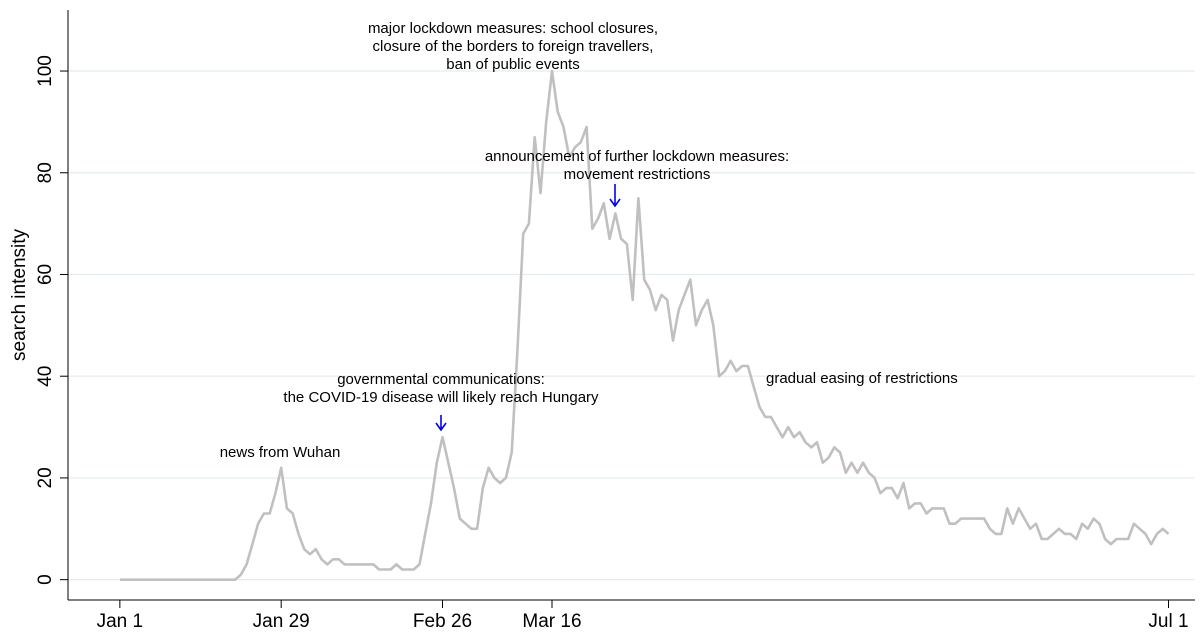  What do you see at coordinates (45, 376) in the screenshot?
I see `y-tick-label: 40` at bounding box center [45, 376].